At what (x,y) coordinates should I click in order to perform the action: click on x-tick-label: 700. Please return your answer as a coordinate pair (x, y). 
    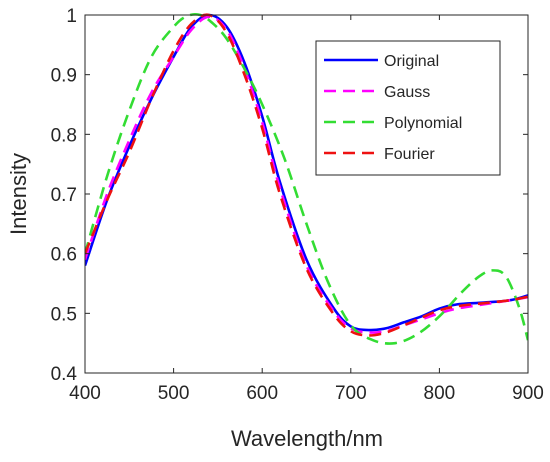
    Looking at the image, I should click on (351, 393).